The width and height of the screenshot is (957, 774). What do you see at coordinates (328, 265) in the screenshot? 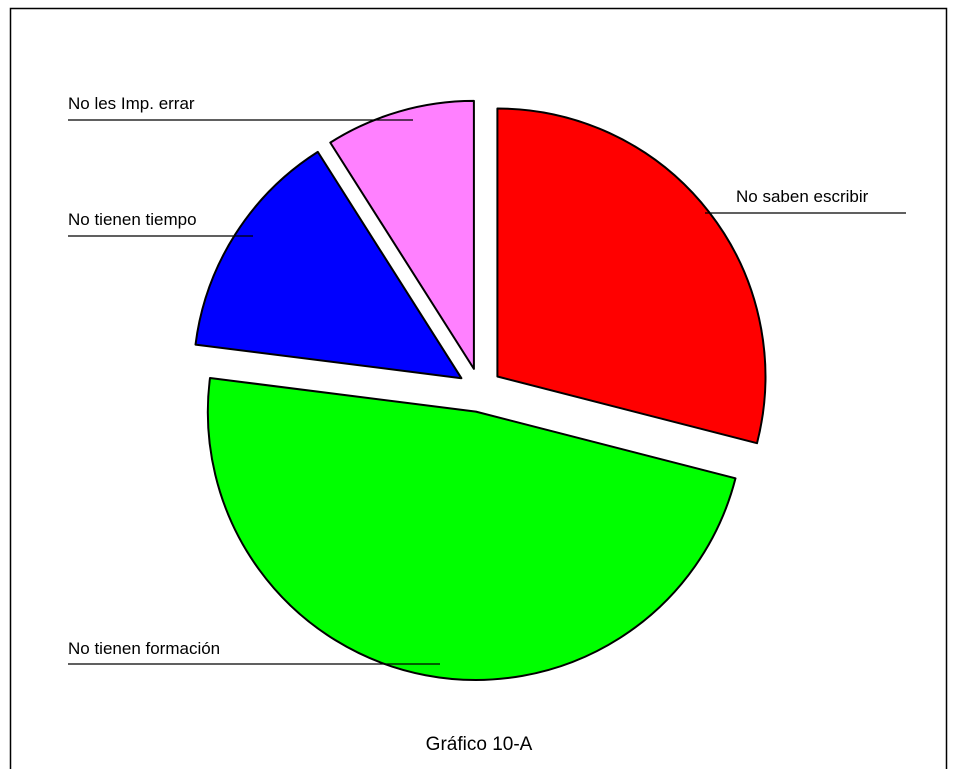
I see `slice-no-tienen-tiempo` at bounding box center [328, 265].